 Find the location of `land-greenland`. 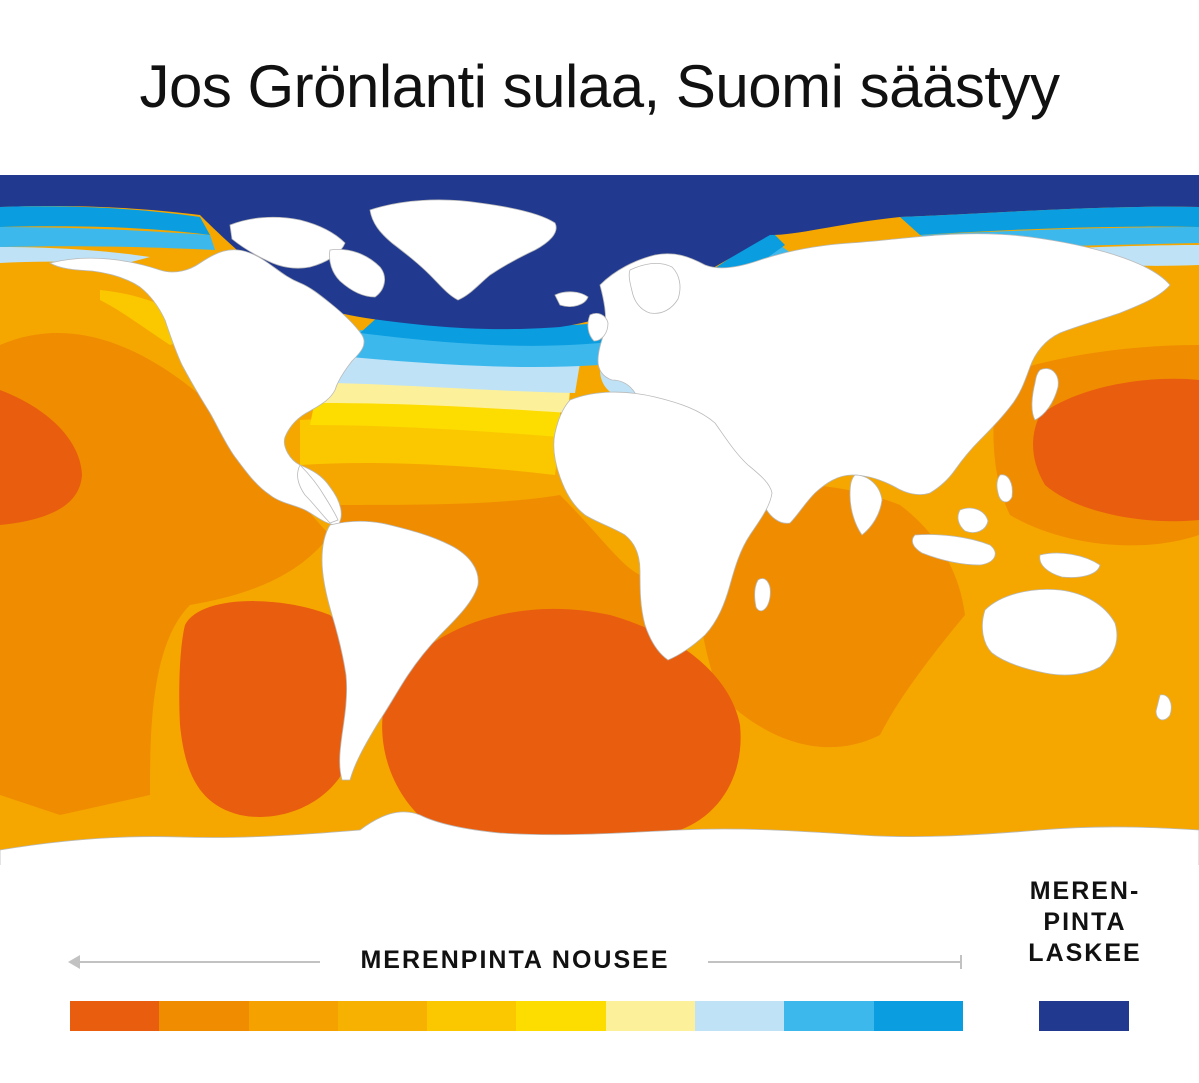

land-greenland is located at coordinates (463, 250).